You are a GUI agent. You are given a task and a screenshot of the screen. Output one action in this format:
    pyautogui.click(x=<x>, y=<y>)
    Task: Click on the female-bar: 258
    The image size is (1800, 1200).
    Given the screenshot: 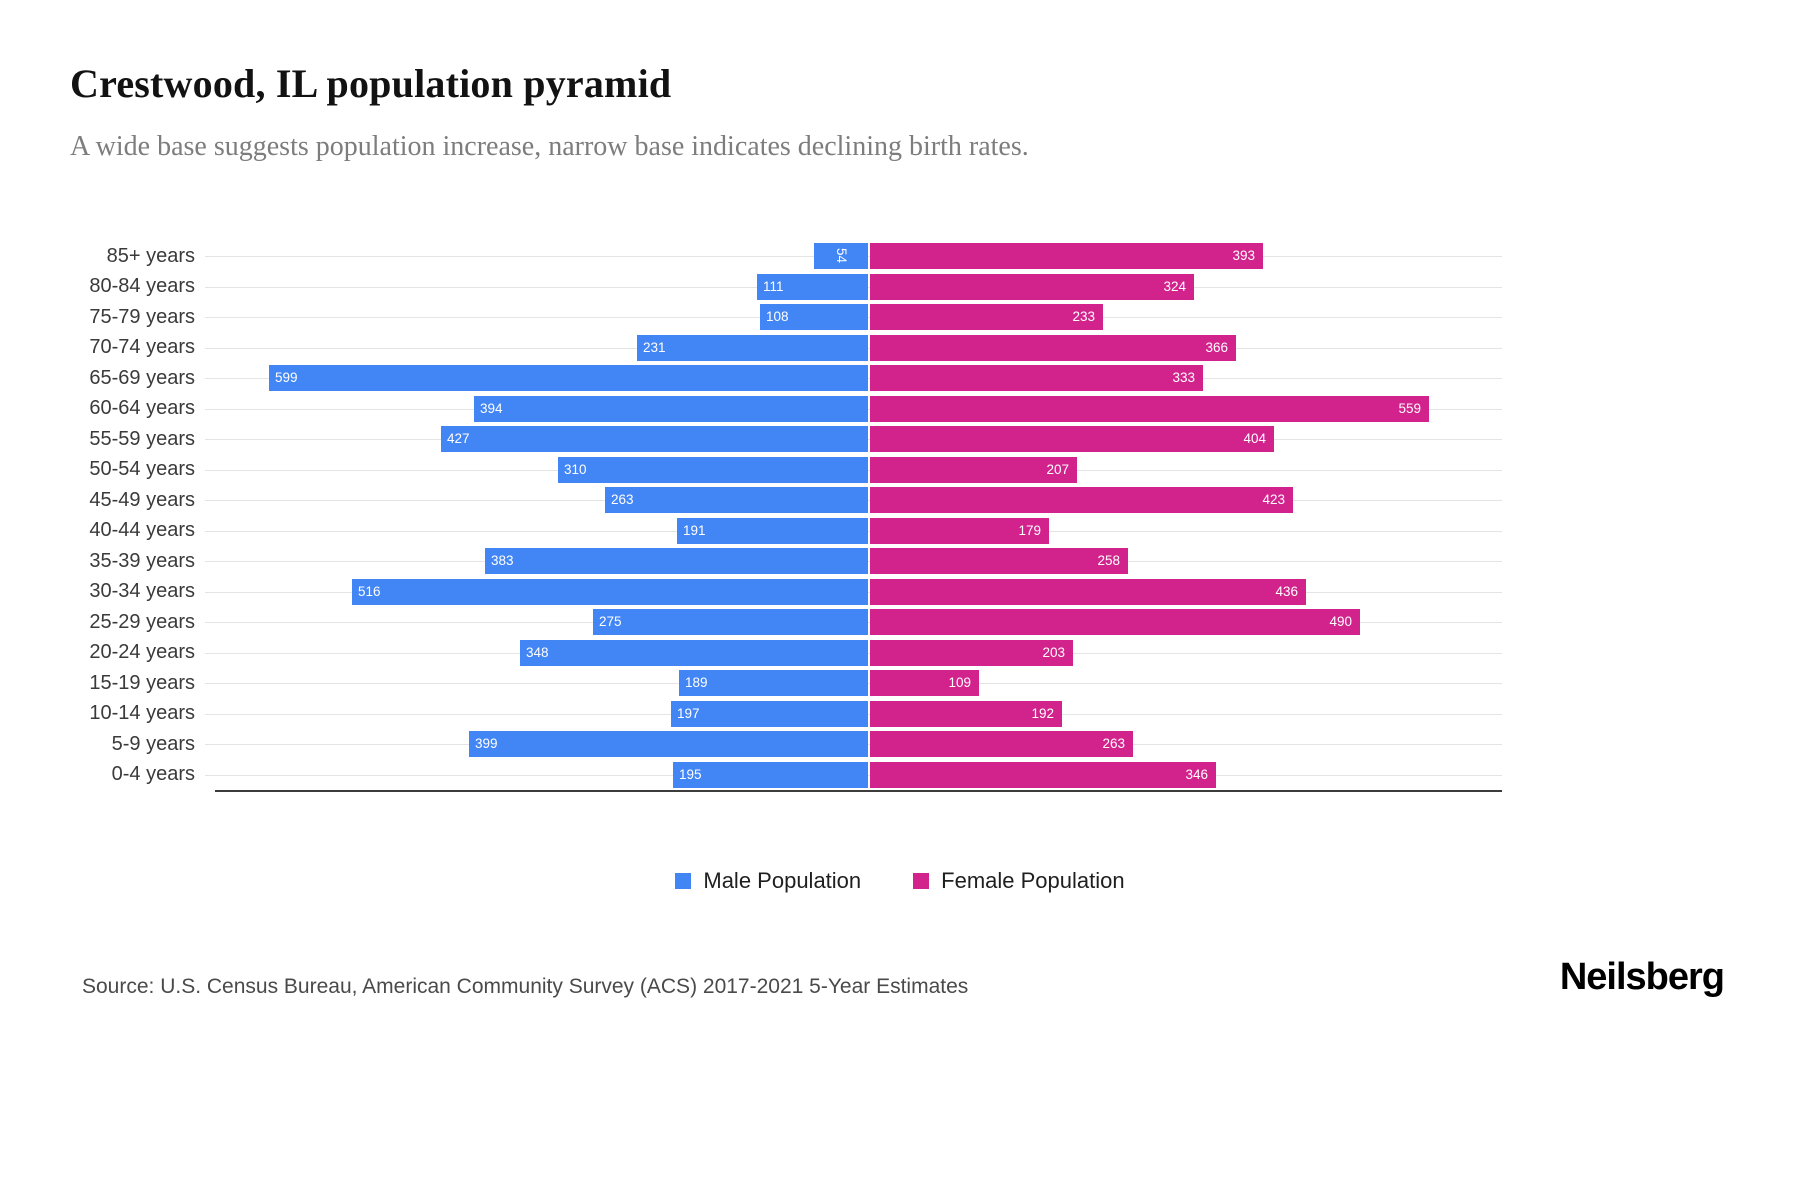 What is the action you would take?
    pyautogui.click(x=999, y=561)
    